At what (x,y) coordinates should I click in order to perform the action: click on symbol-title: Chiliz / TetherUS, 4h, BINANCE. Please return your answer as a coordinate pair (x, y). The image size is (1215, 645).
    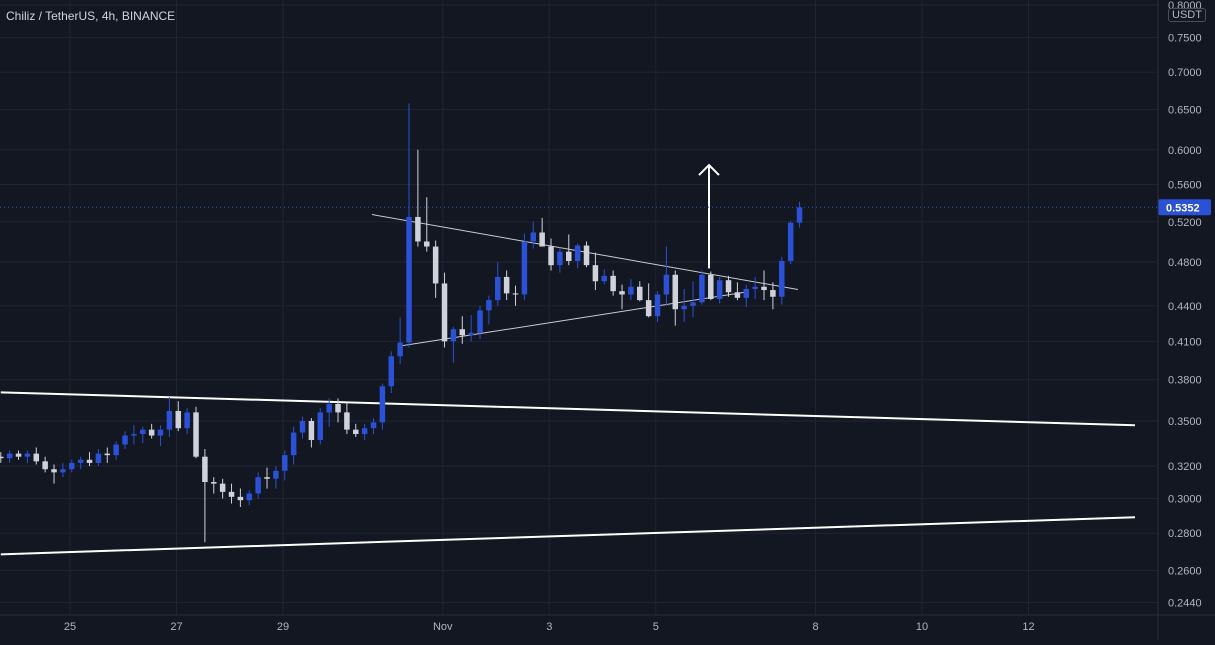
    Looking at the image, I should click on (91, 16).